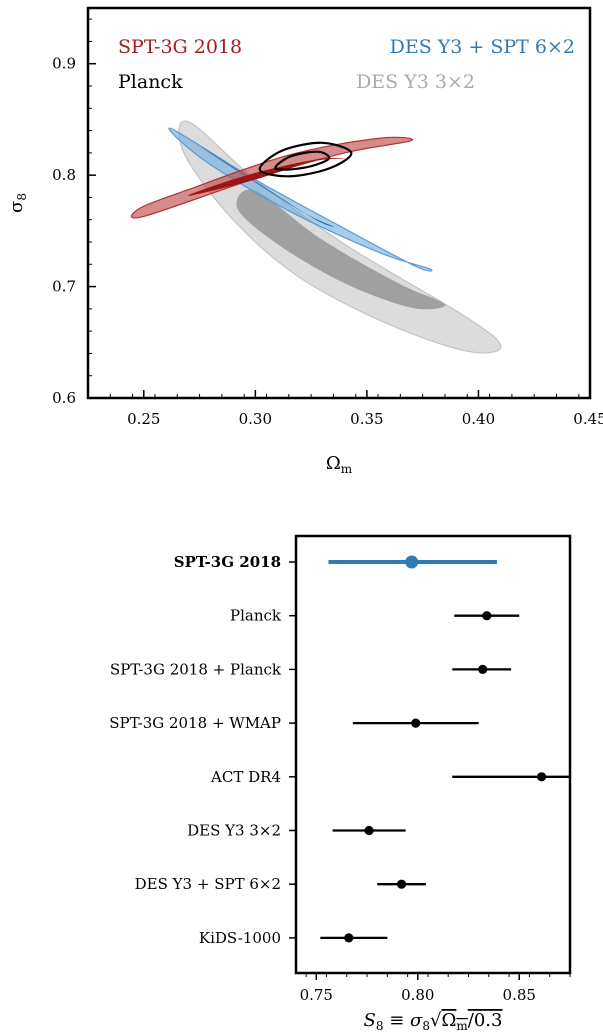 This screenshot has width=603, height=1036. I want to click on legend-planck: Planck, so click(150, 82).